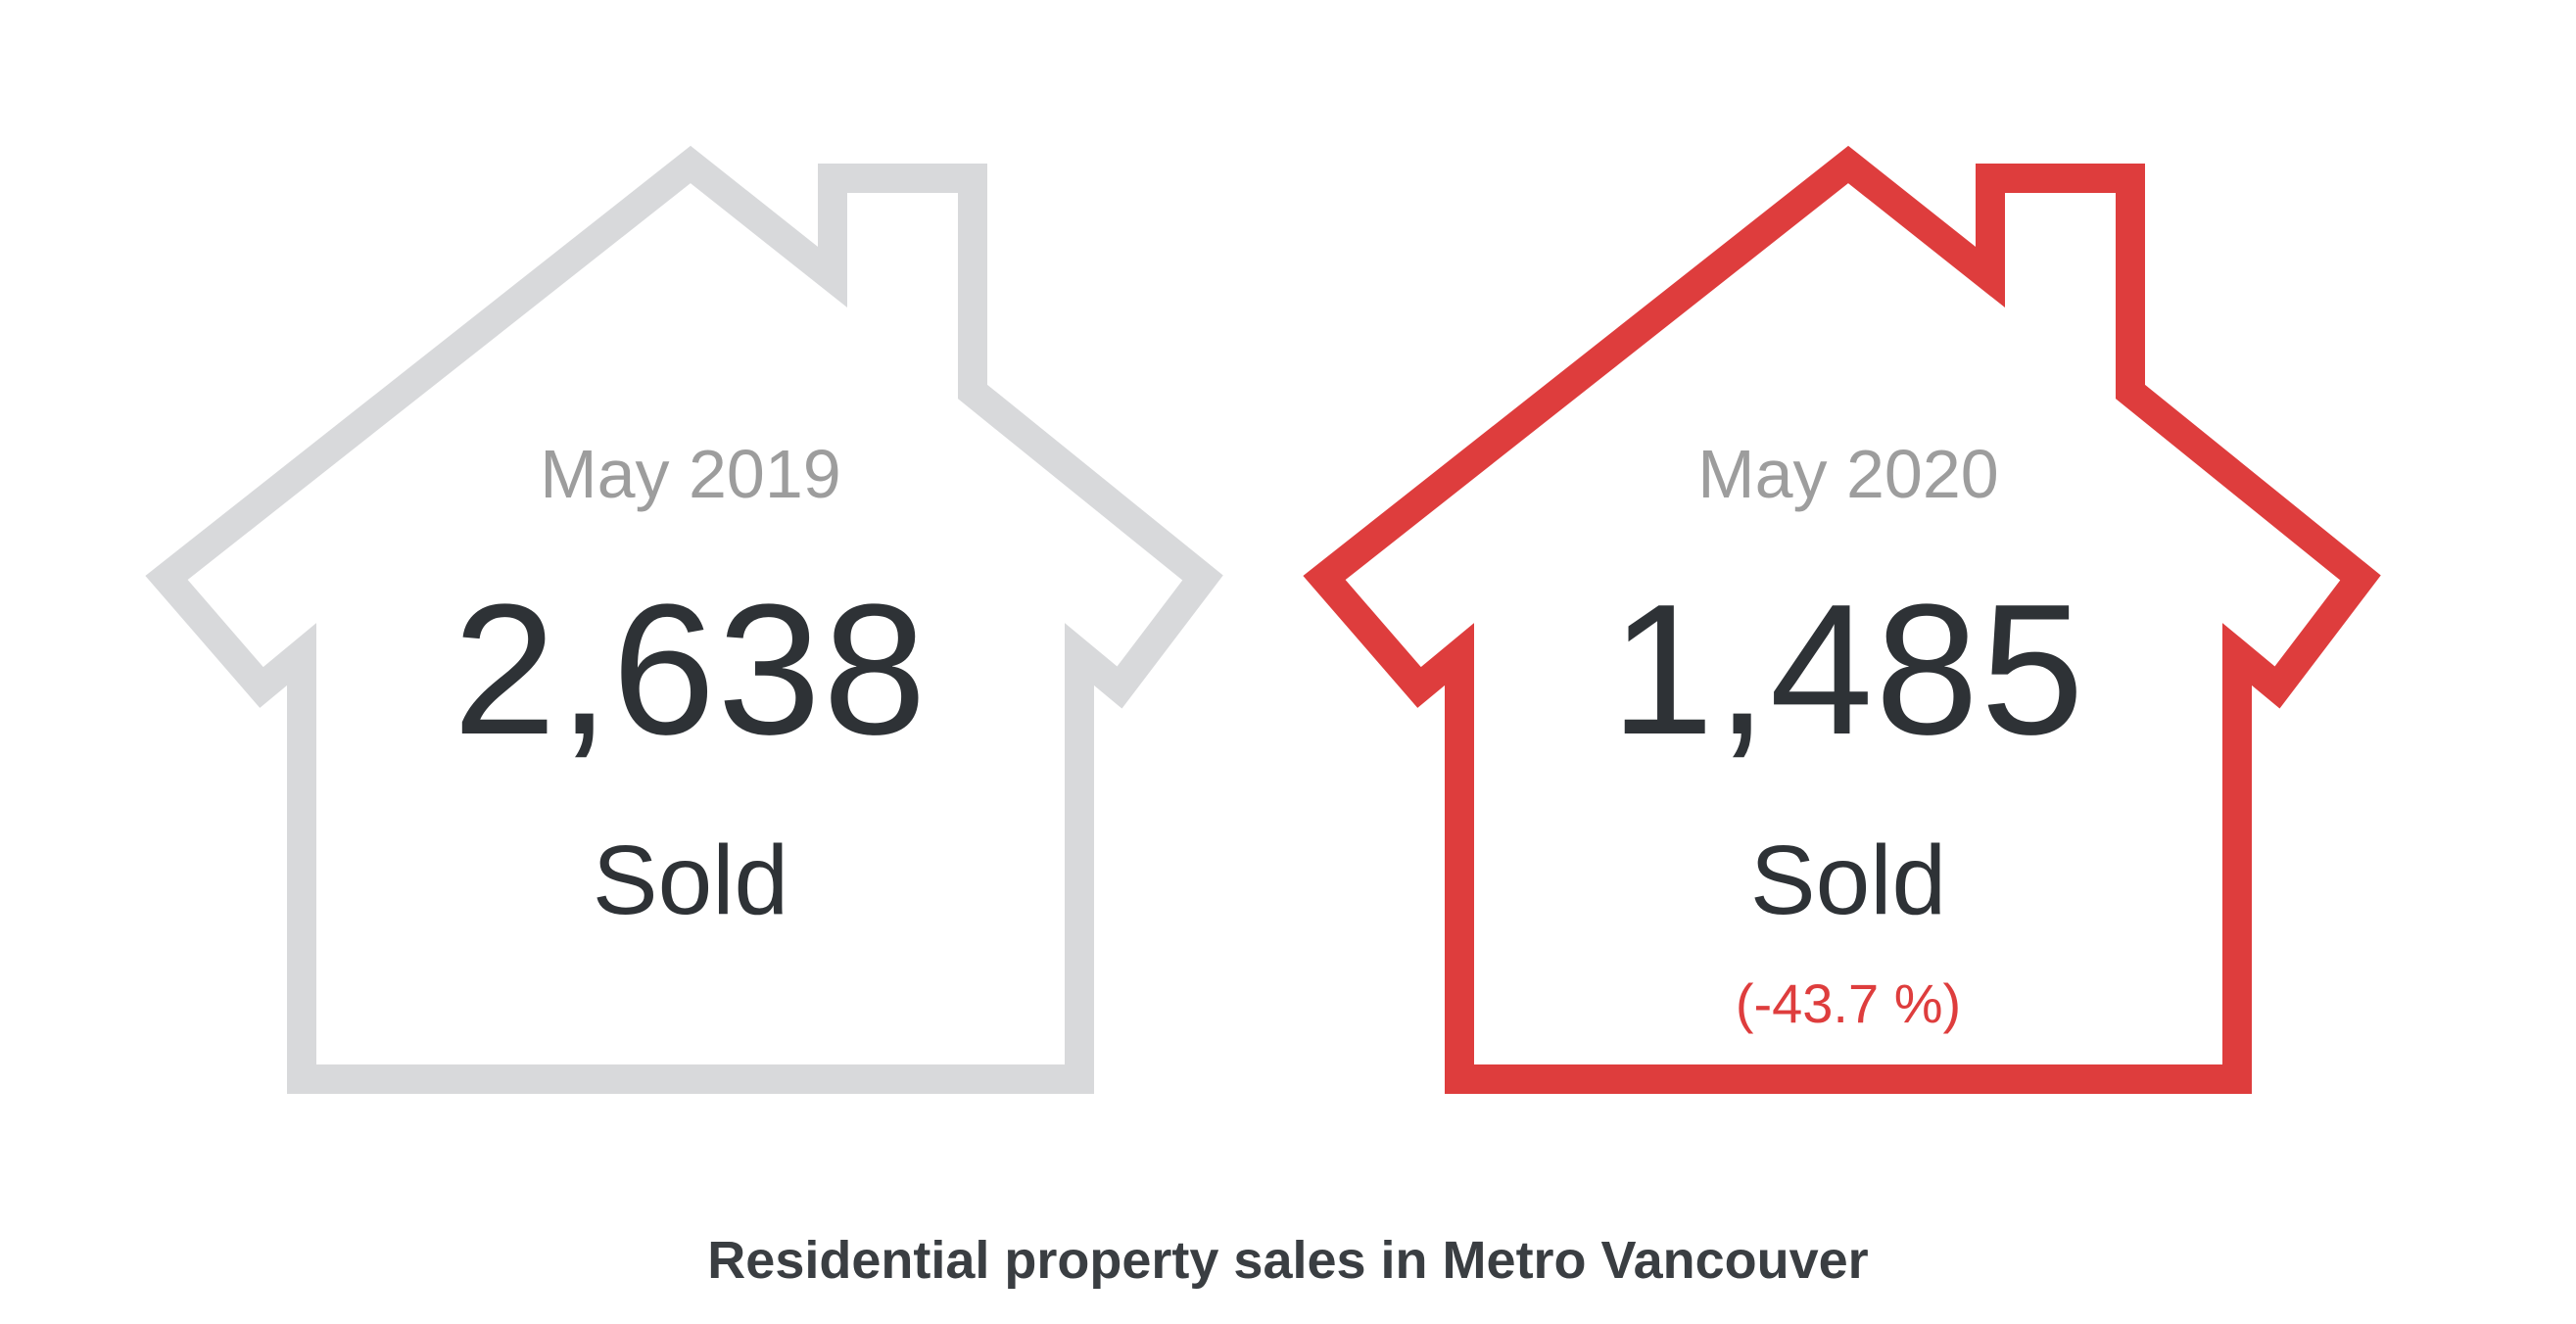  Describe the element at coordinates (1848, 670) in the screenshot. I see `house-2020-count: 1,485` at that location.